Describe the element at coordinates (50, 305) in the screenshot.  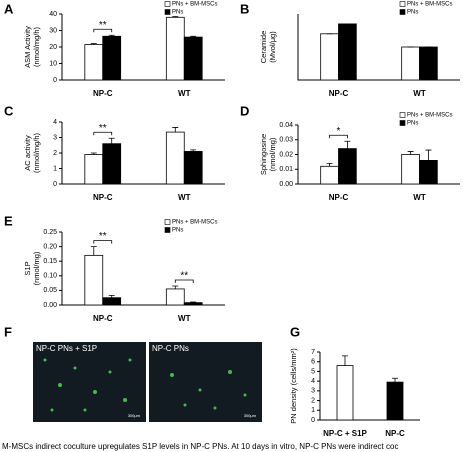
I see `y-tick-label: 0.00` at that location.